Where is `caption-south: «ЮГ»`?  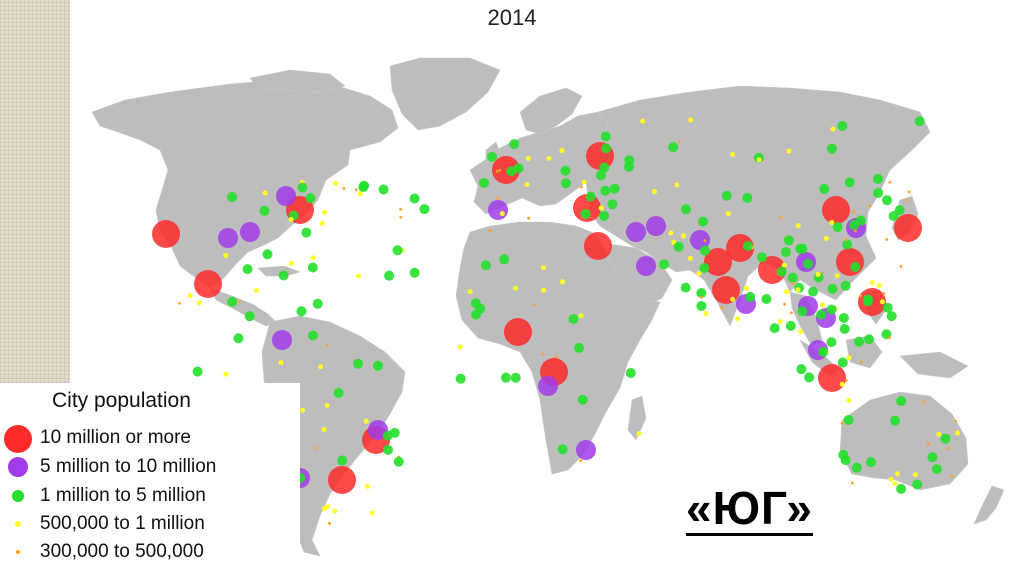 caption-south: «ЮГ» is located at coordinates (749, 509).